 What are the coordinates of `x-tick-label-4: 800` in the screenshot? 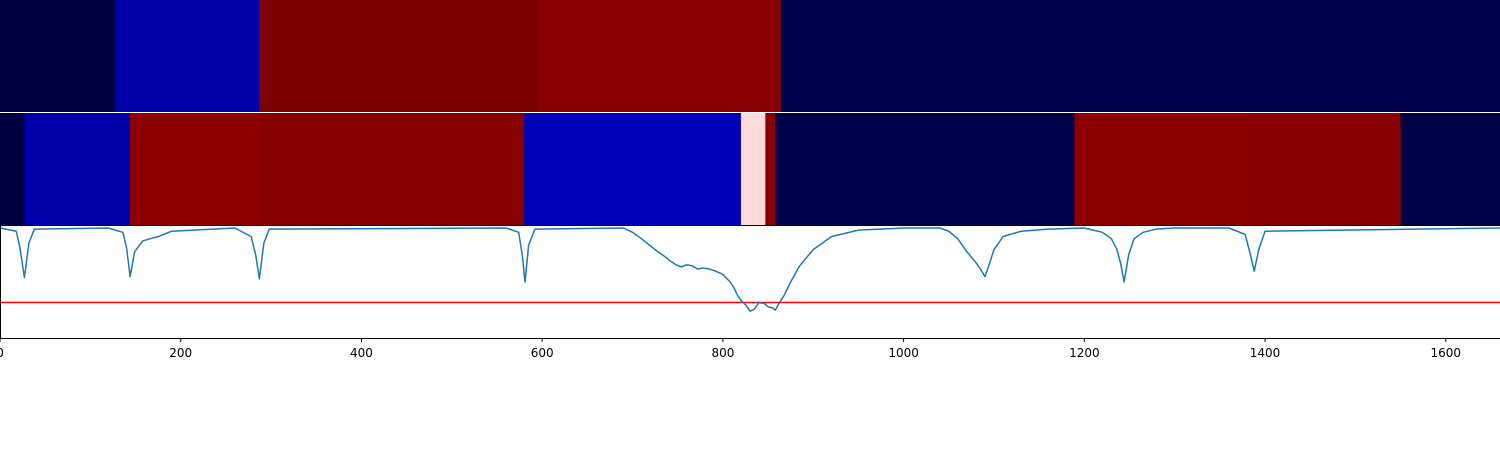 It's located at (722, 353).